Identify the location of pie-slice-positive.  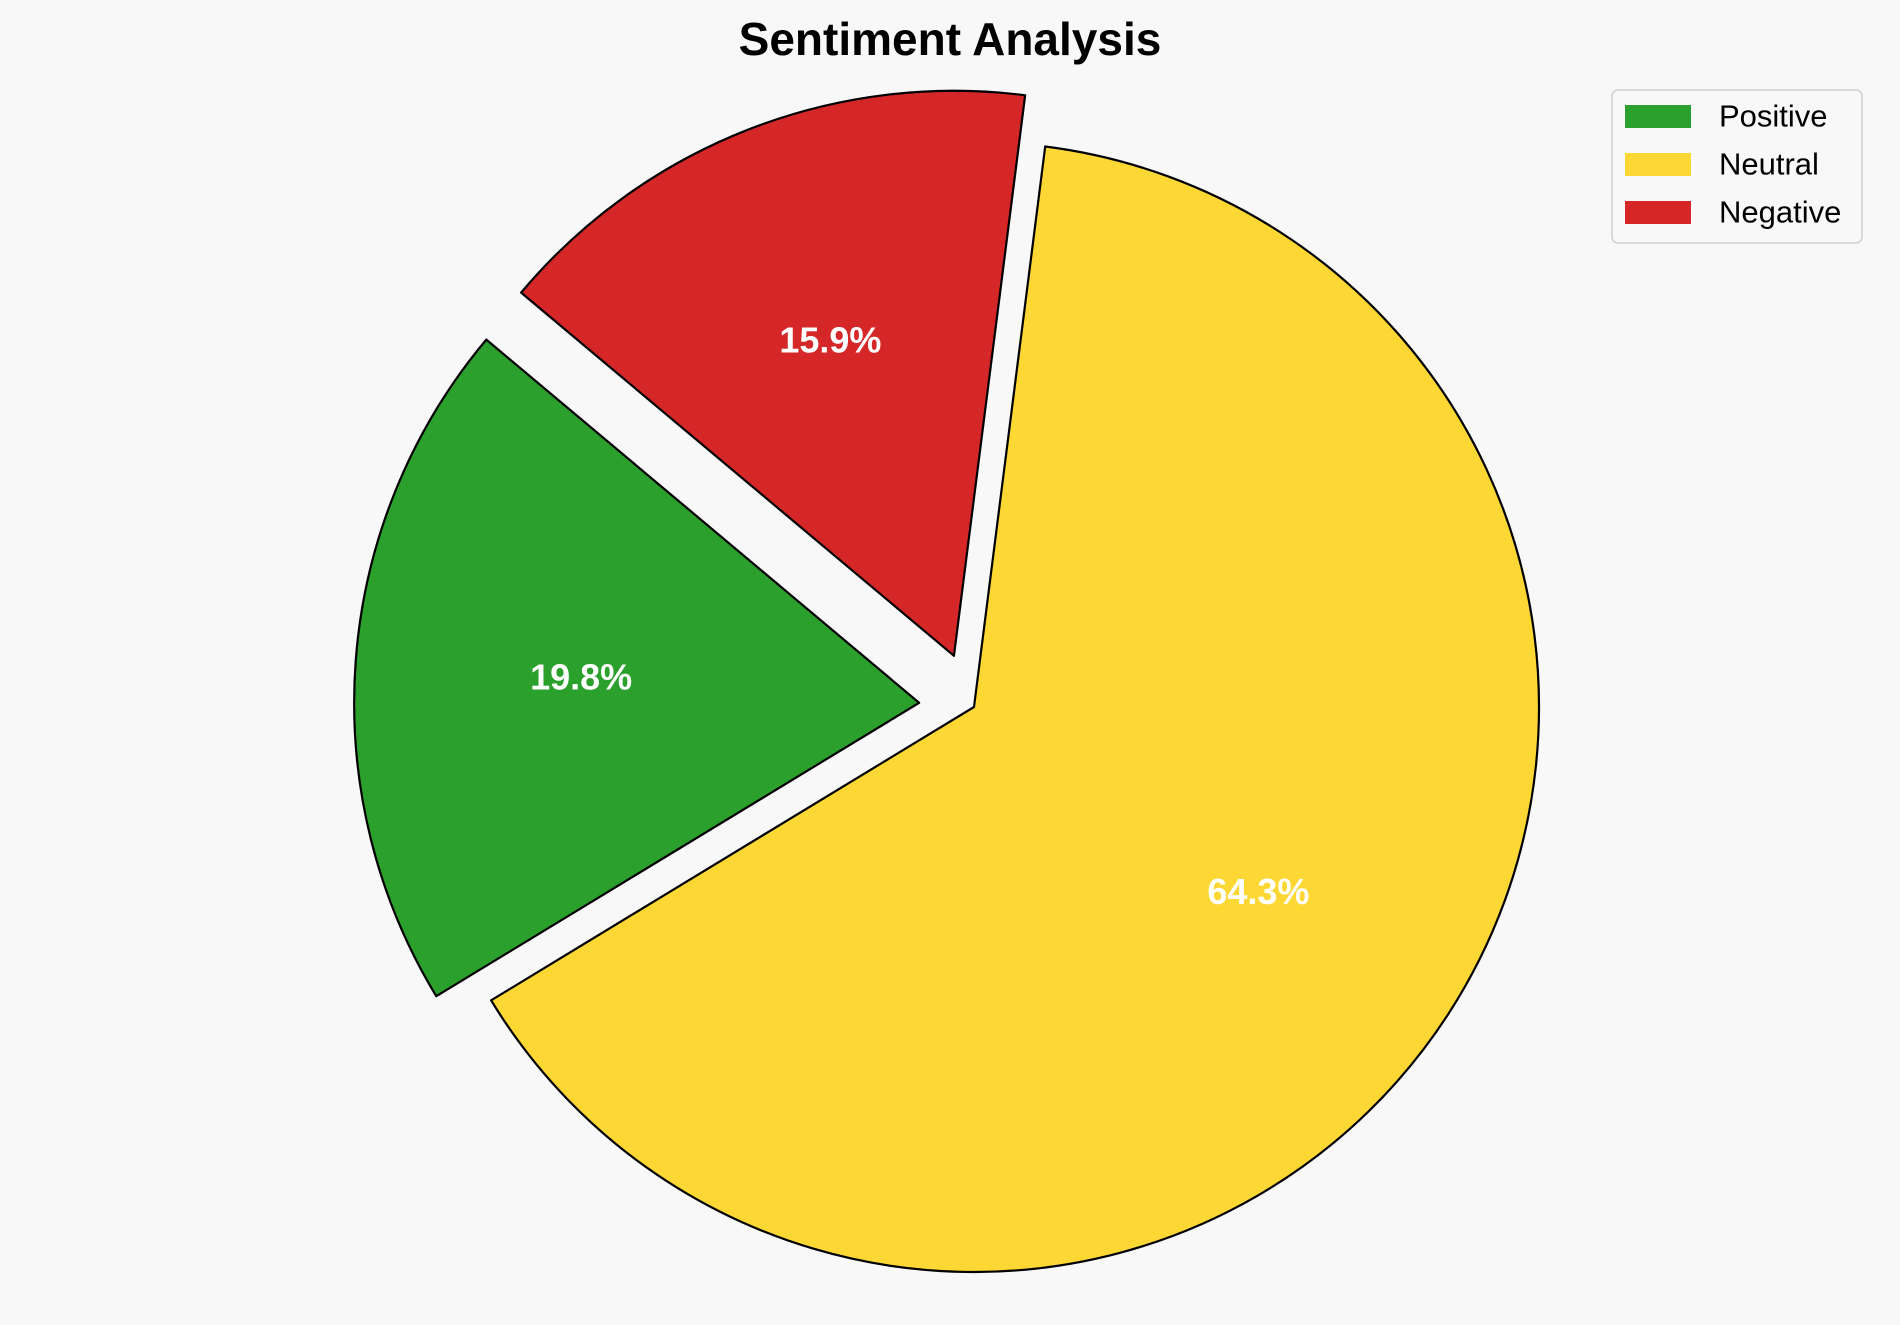
(637, 668).